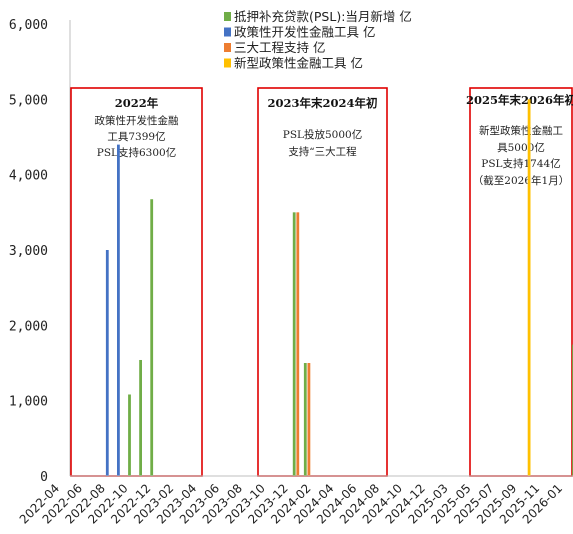  I want to click on legend-label: 三大工程支持 亿, so click(279, 47).